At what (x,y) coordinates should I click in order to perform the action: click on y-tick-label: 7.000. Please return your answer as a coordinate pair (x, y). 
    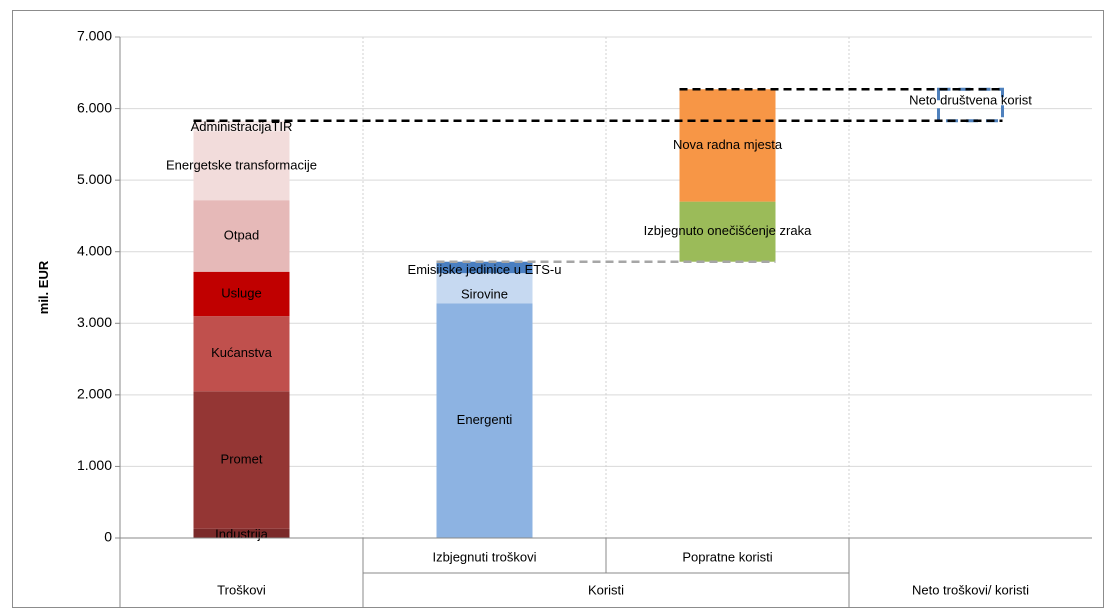
    Looking at the image, I should click on (94, 36).